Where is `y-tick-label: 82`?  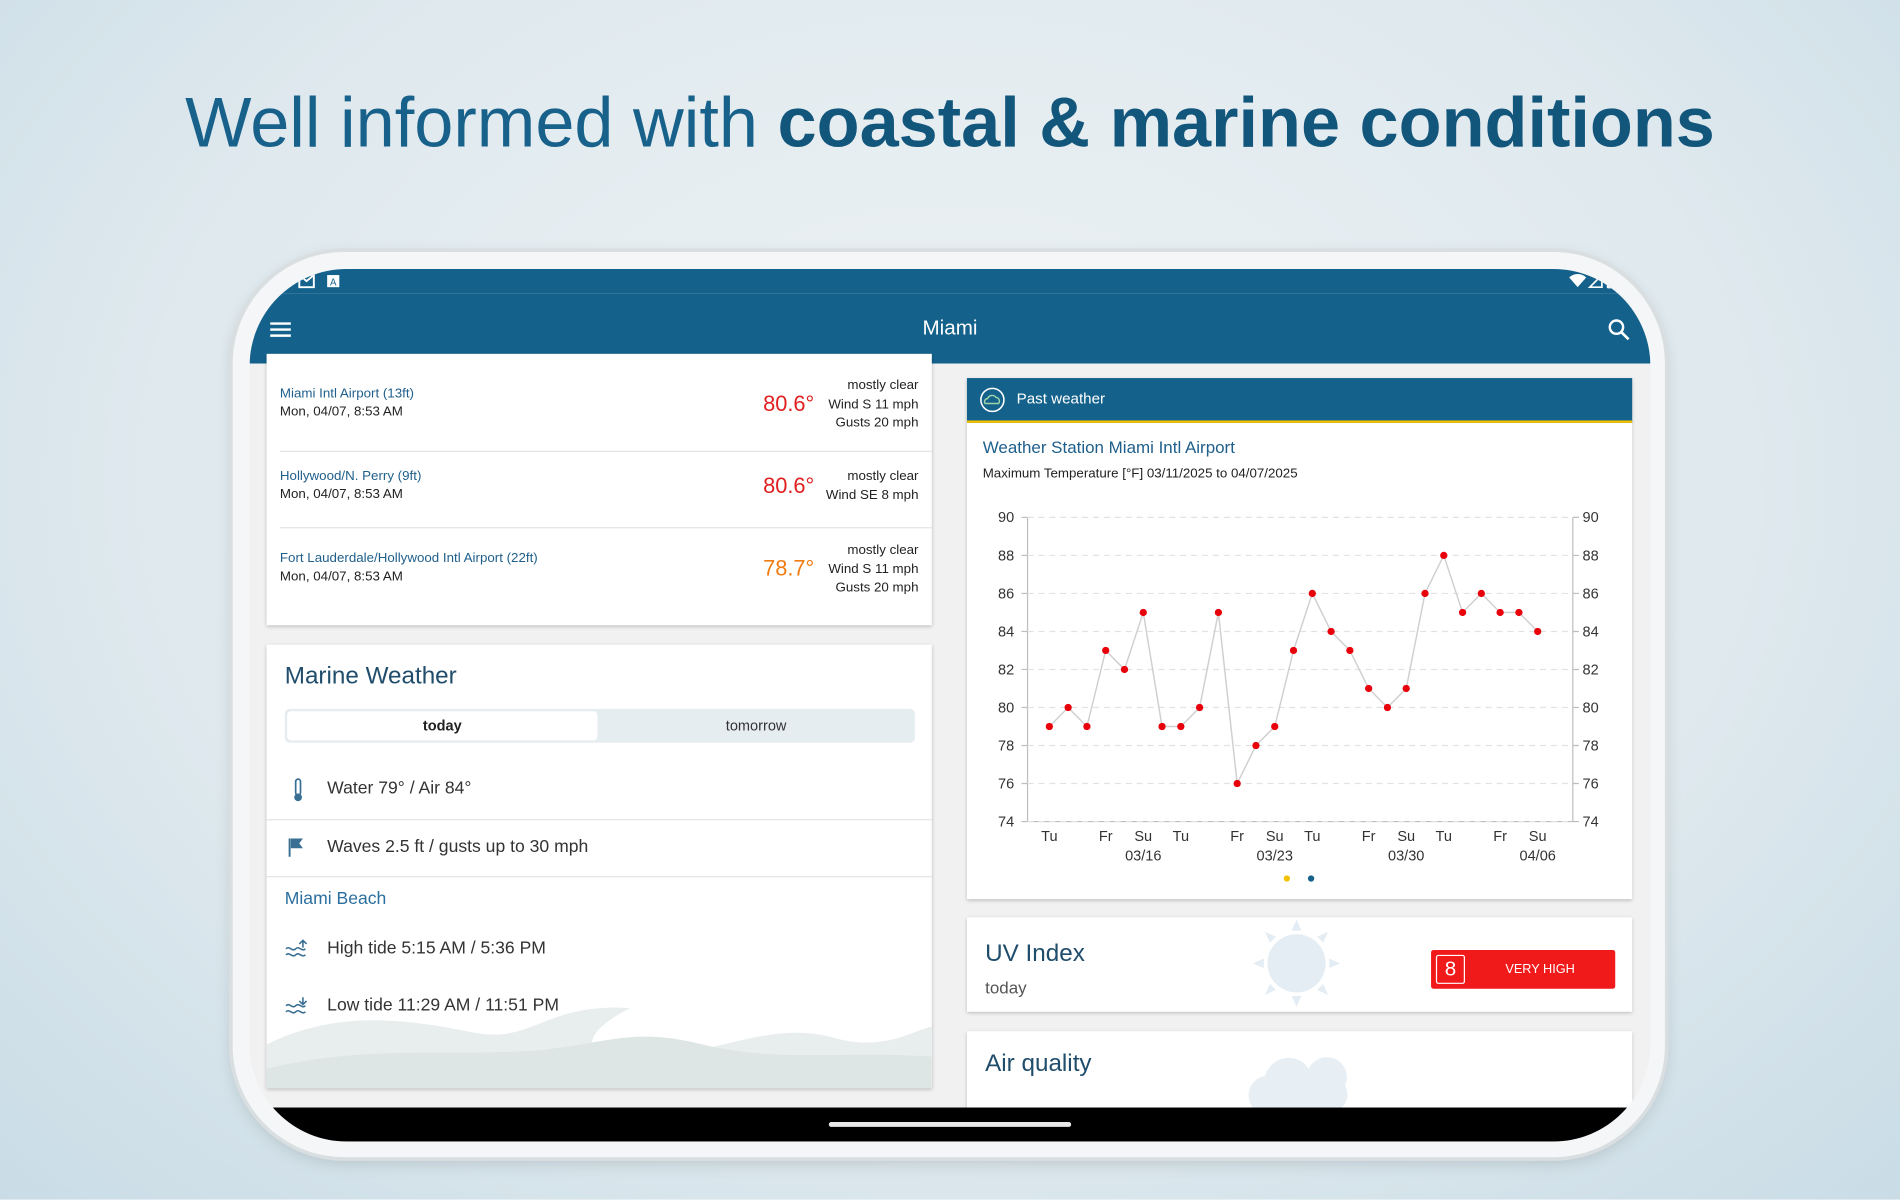
y-tick-label: 82 is located at coordinates (1006, 670).